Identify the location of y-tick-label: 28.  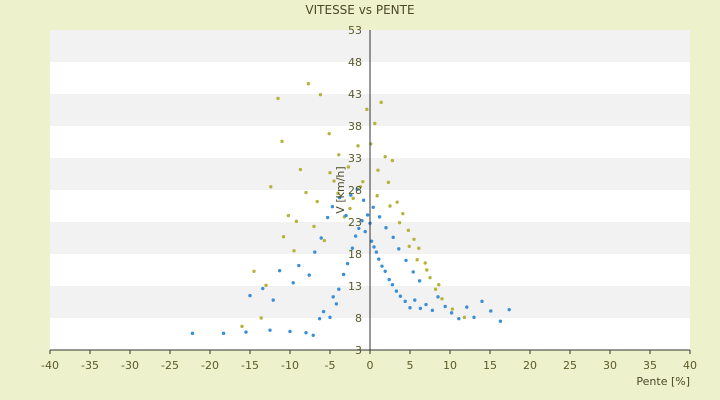
(355, 190).